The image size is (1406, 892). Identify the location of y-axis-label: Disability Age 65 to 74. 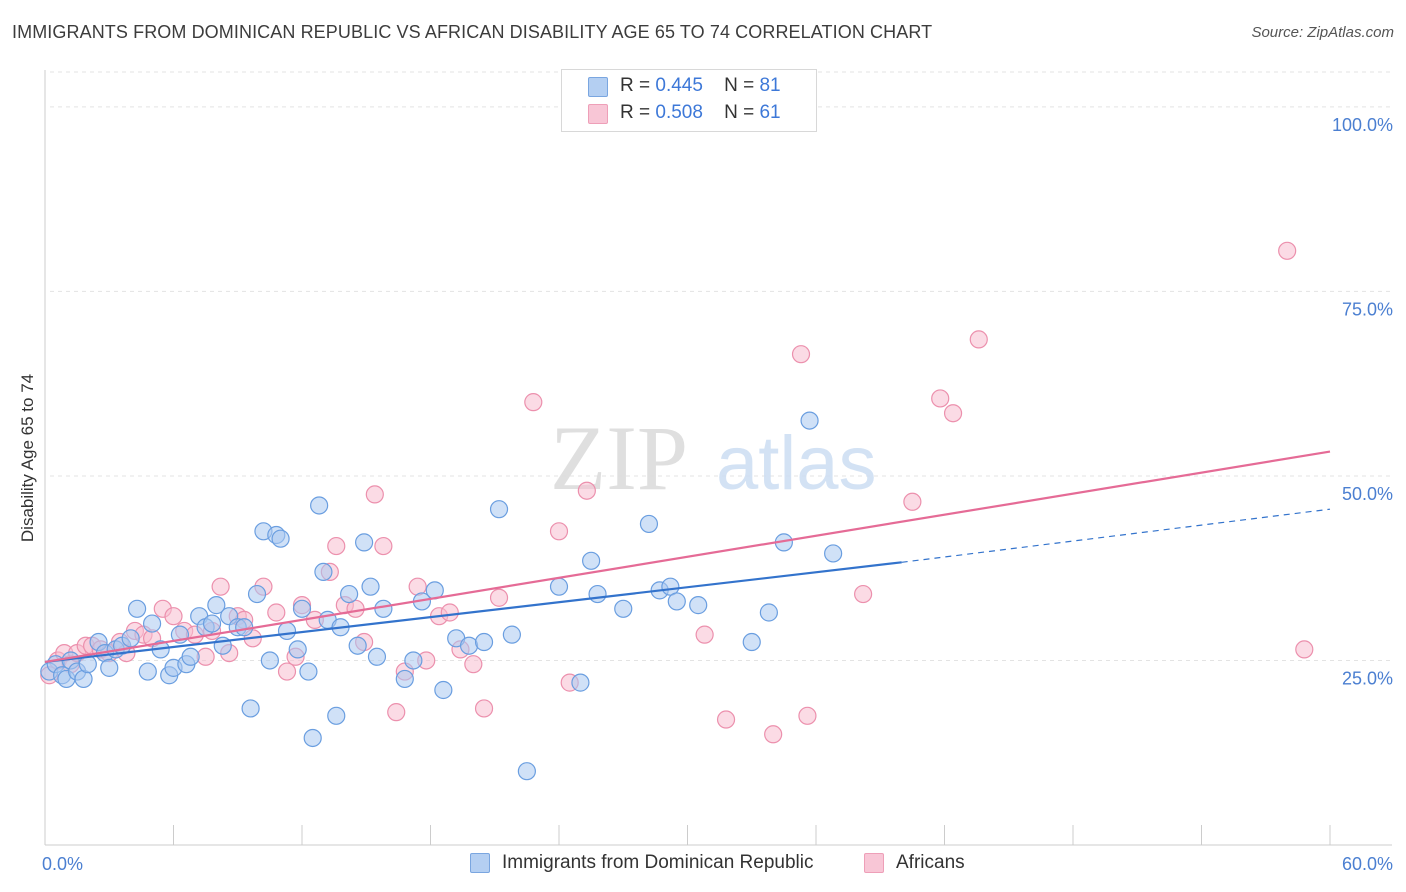
(27, 458).